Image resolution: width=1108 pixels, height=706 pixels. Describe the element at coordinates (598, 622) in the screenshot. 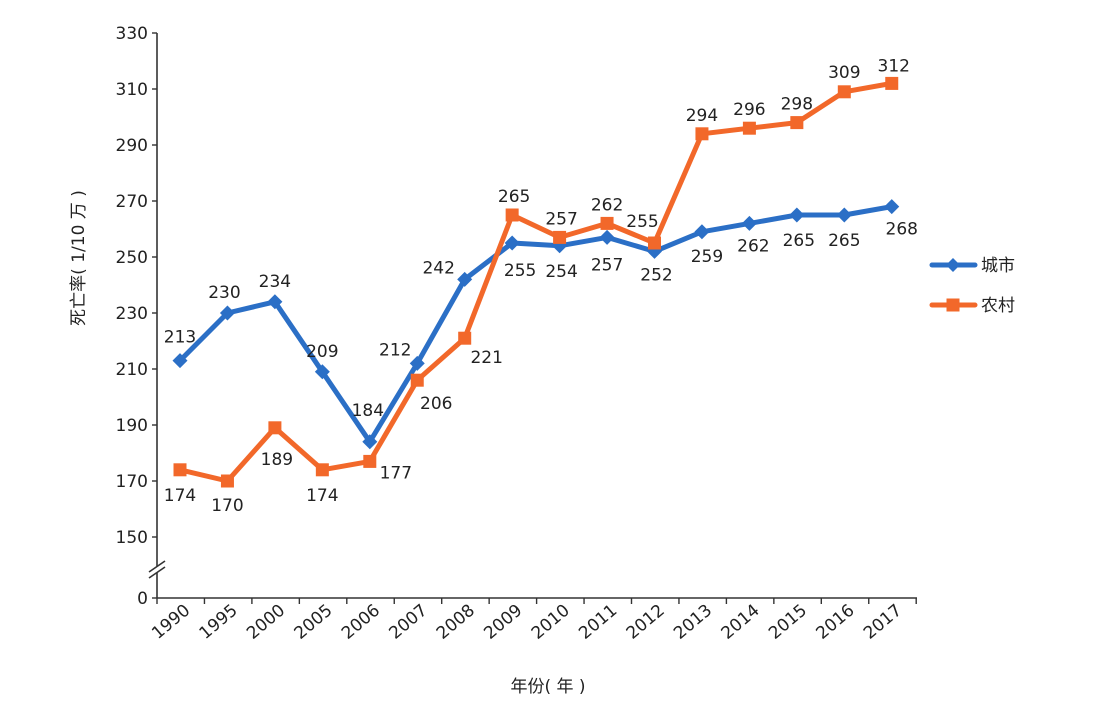

I see `x-tick-label: 2011` at that location.